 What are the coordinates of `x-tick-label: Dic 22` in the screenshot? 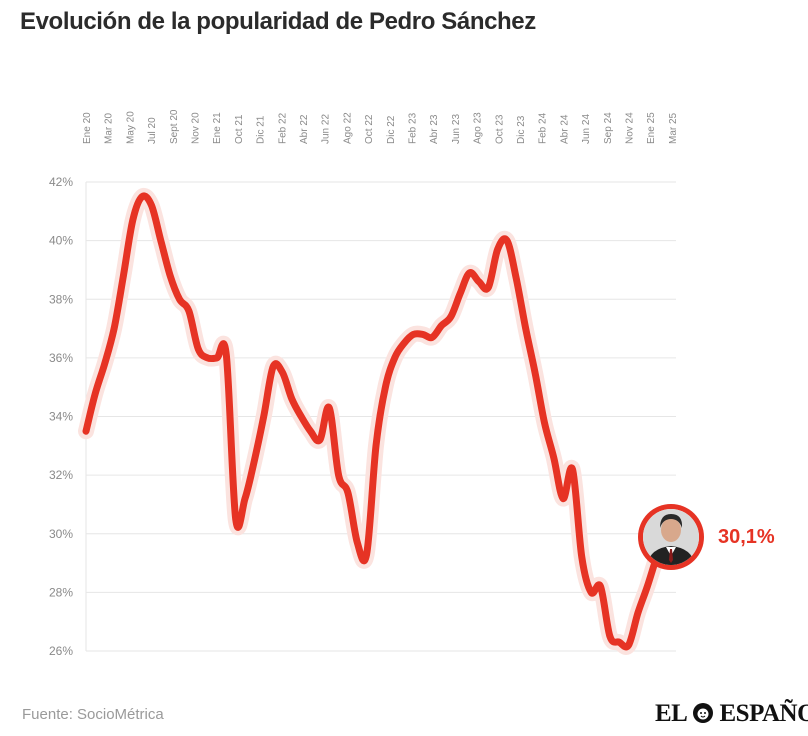 It's located at (391, 129).